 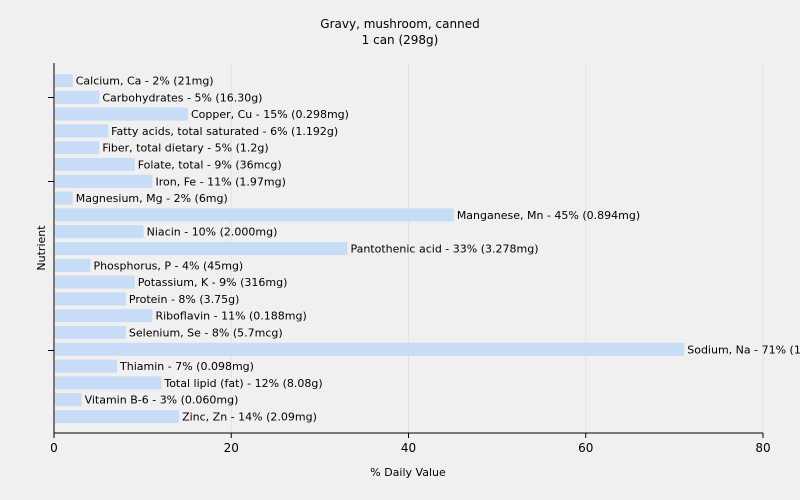 What do you see at coordinates (185, 148) in the screenshot?
I see `bar-label: Fiber, total dietary - 5% (1.2g)` at bounding box center [185, 148].